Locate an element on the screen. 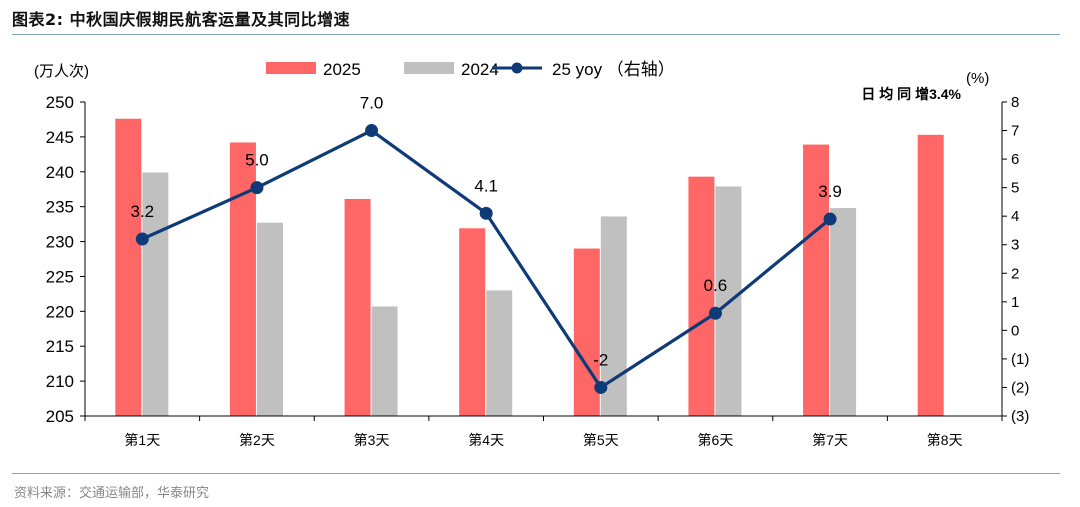 Image resolution: width=1080 pixels, height=507 pixels. legend-label-2025: 2025 is located at coordinates (342, 69).